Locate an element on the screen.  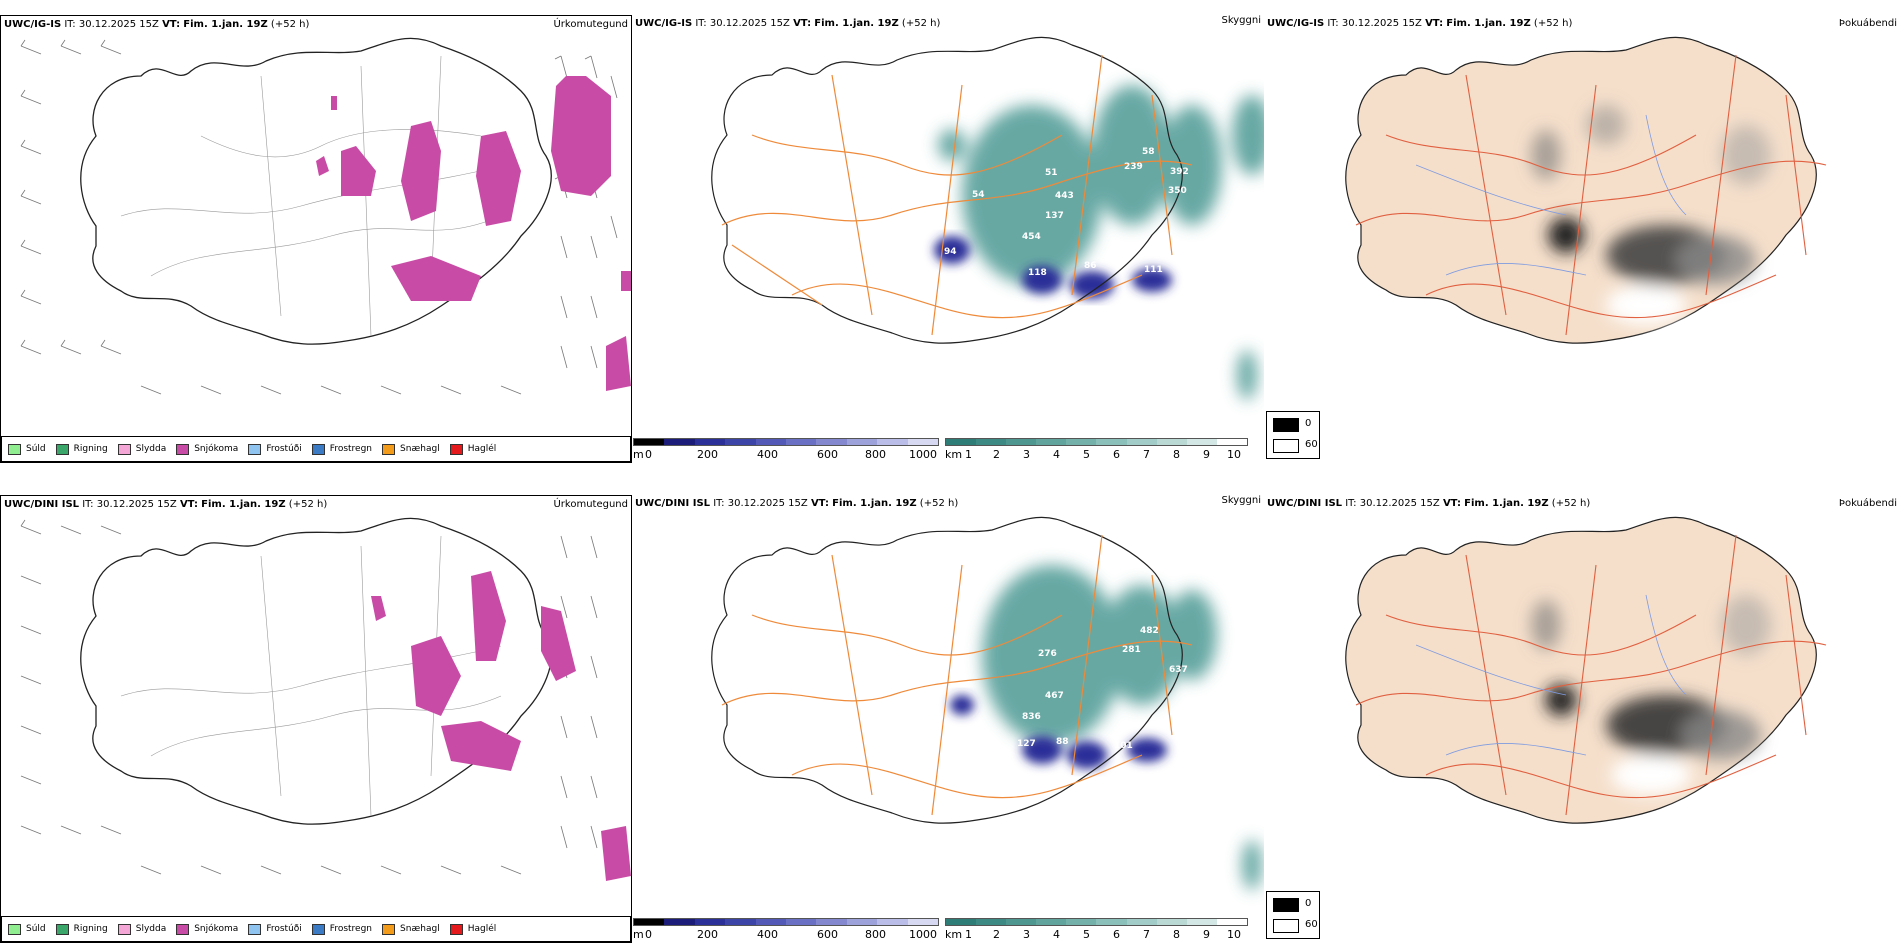
height-scale-top: m 0 200 400 600 800 1000 is located at coordinates (786, 450).